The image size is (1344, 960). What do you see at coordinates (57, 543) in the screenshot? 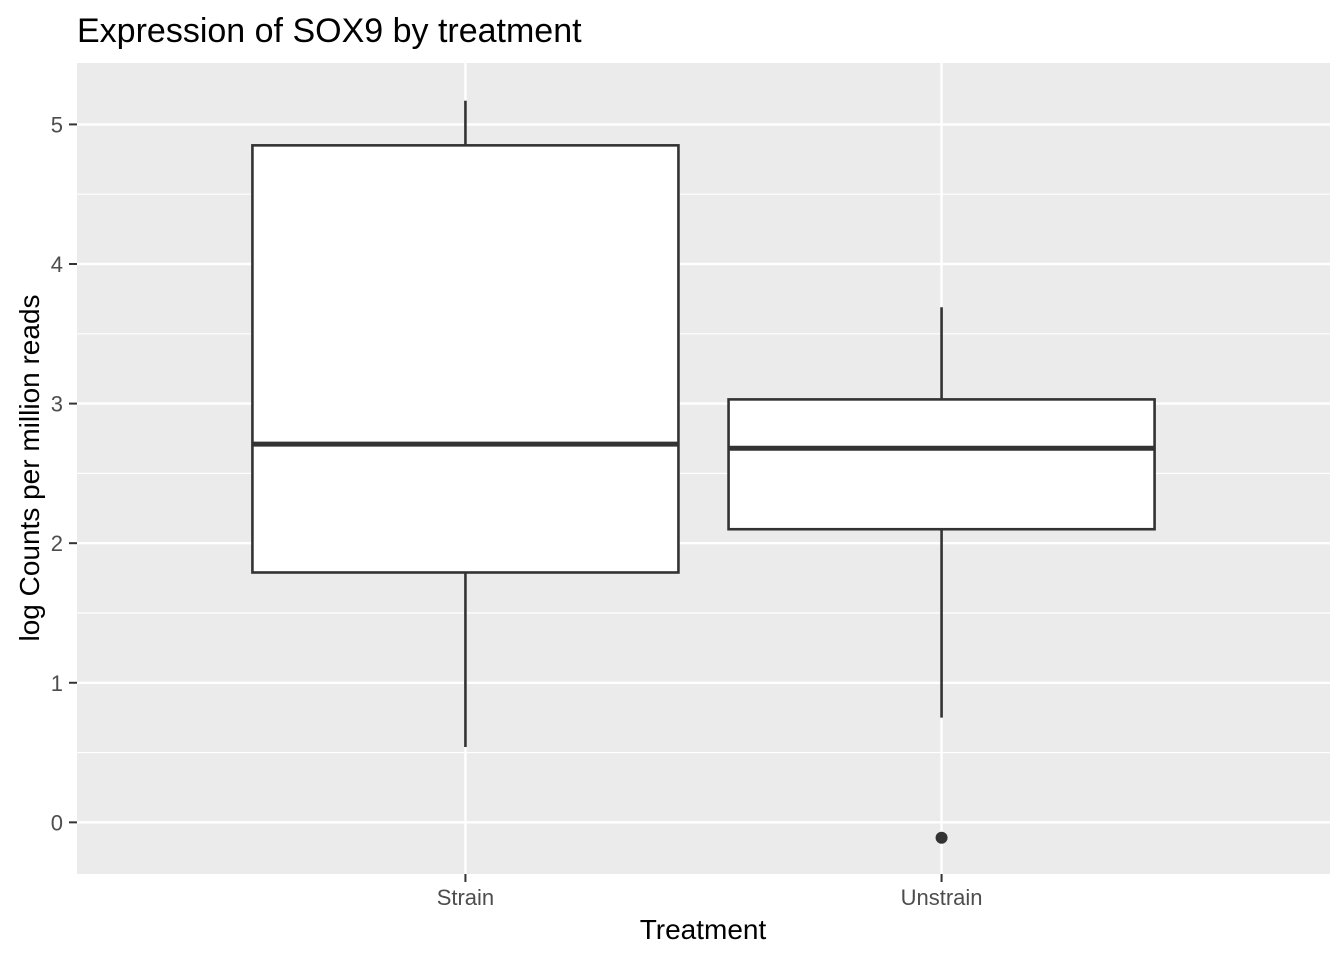
I see `y-tick-label: 2` at bounding box center [57, 543].